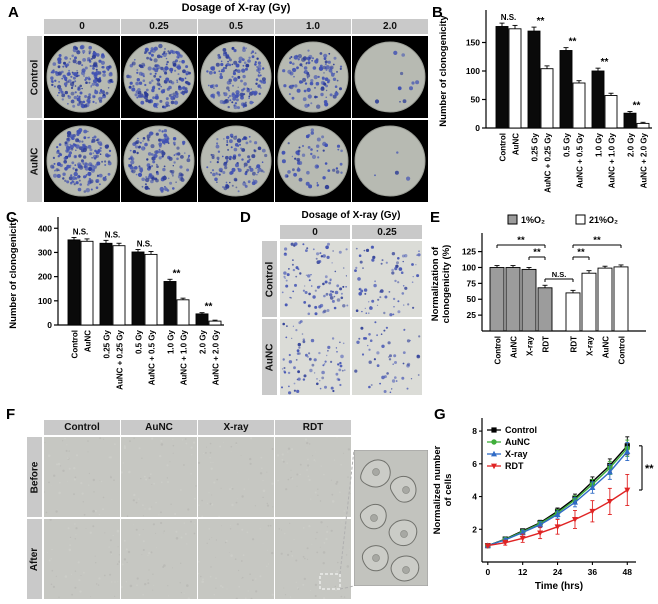 This screenshot has height=604, width=658. What do you see at coordinates (107, 343) in the screenshot?
I see `svg-text: 0.25 Gy` at bounding box center [107, 343].